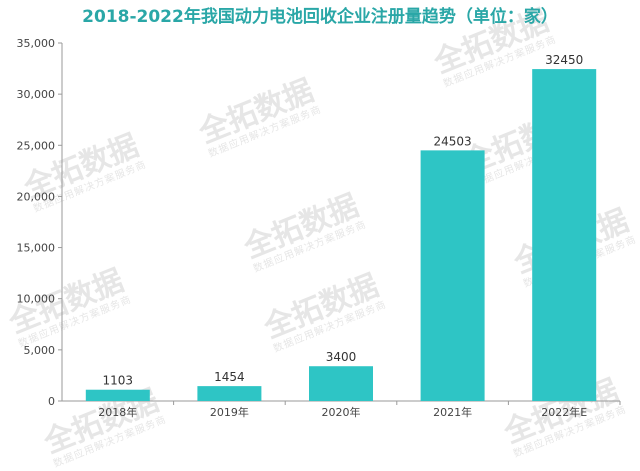 The width and height of the screenshot is (640, 471). Describe the element at coordinates (341, 357) in the screenshot. I see `bar-value-label: 3400` at that location.